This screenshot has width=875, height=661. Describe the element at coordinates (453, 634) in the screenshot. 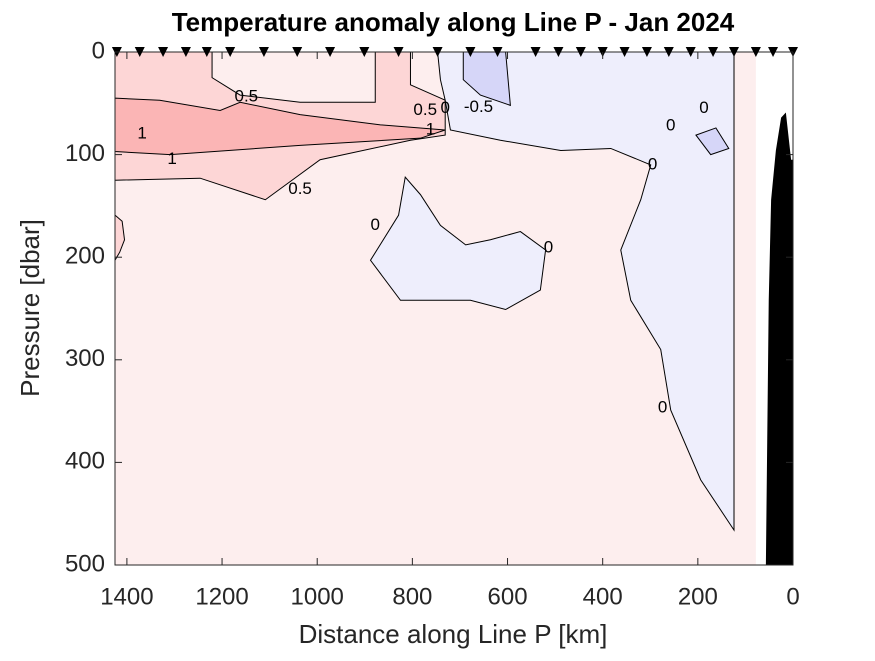

I see `x-axis-label: Distance along Line P [km]` at that location.